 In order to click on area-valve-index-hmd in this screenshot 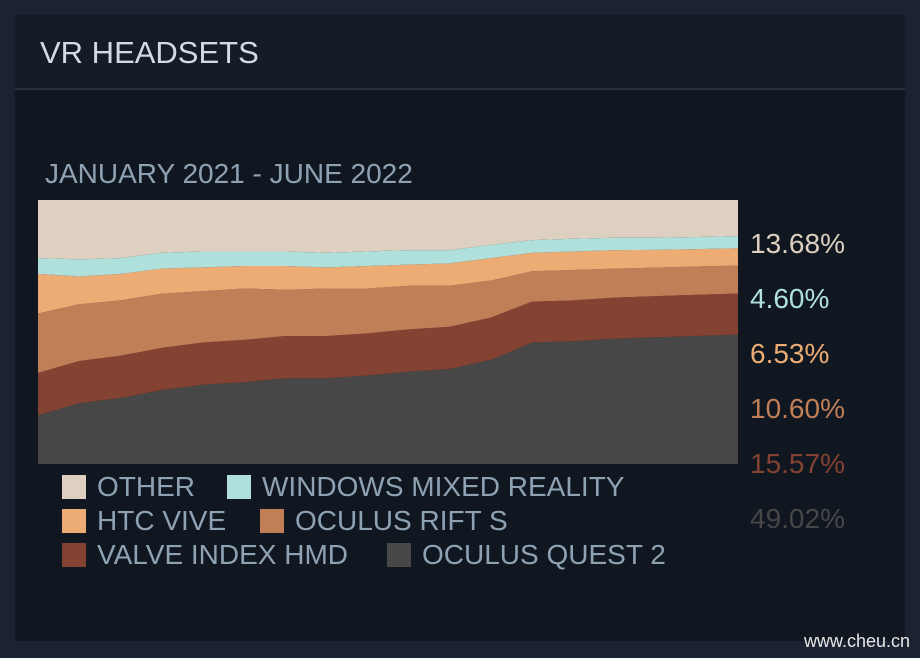, I will do `click(388, 354)`.